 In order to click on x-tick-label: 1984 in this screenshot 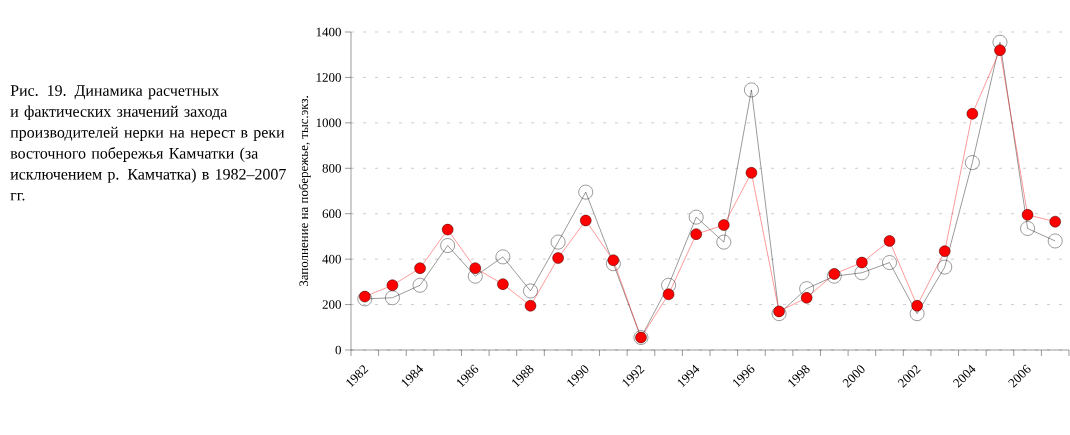, I will do `click(412, 376)`.